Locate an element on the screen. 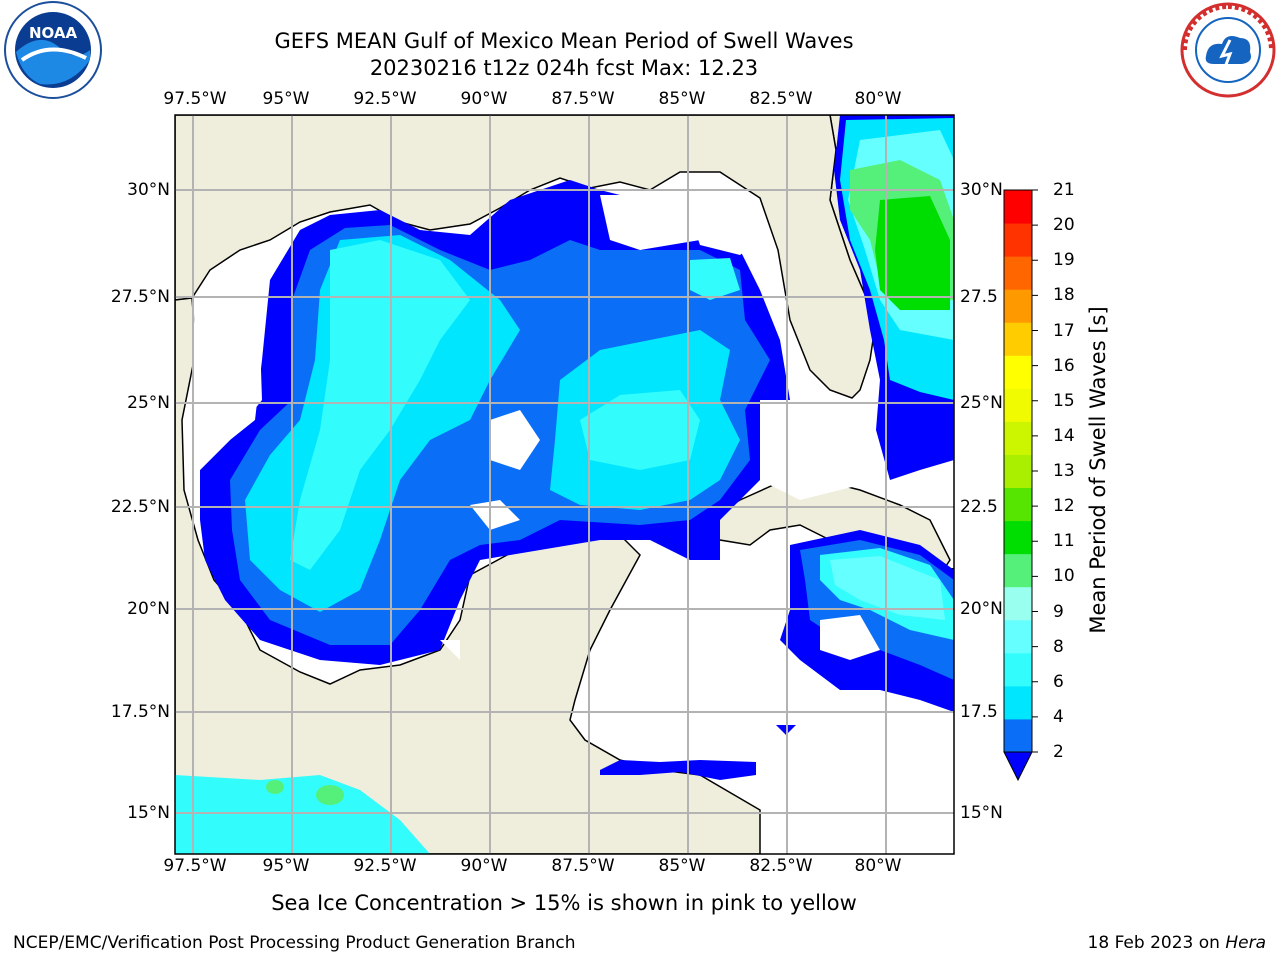 The width and height of the screenshot is (1280, 960). lon-tick-bottom: 82.5°W is located at coordinates (781, 866).